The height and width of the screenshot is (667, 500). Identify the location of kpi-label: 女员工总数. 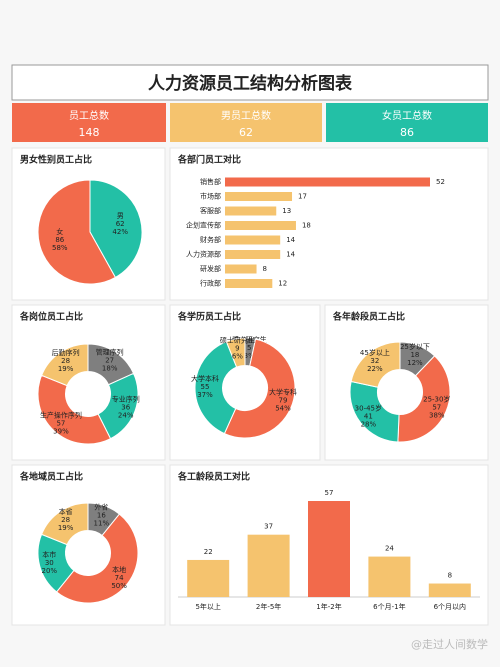
(407, 115).